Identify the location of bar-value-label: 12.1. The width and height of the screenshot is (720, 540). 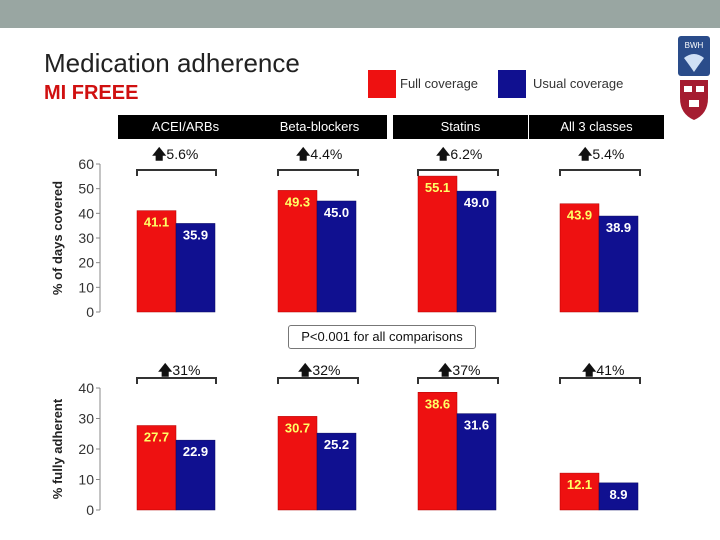
(579, 484).